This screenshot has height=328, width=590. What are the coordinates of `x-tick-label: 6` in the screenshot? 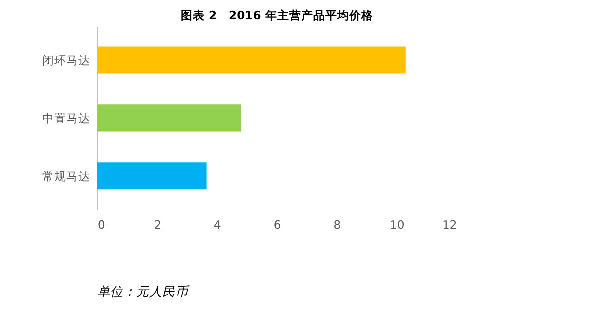 It's located at (278, 225).